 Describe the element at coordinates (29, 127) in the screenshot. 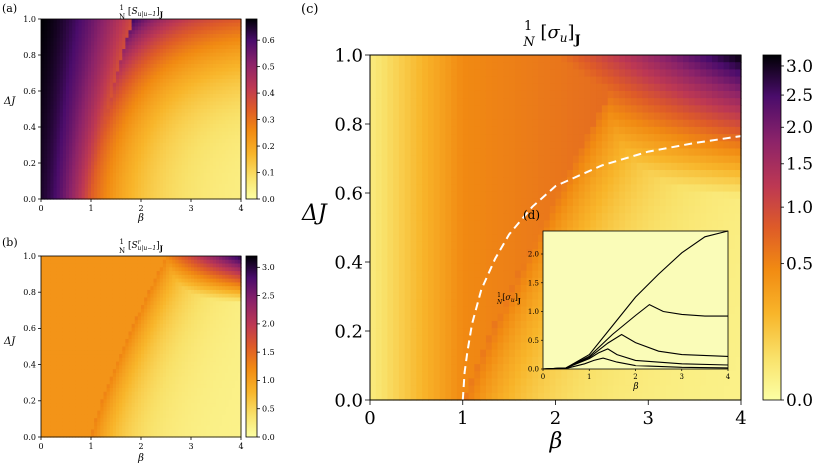

I see `y-tick-label: 0.4` at that location.